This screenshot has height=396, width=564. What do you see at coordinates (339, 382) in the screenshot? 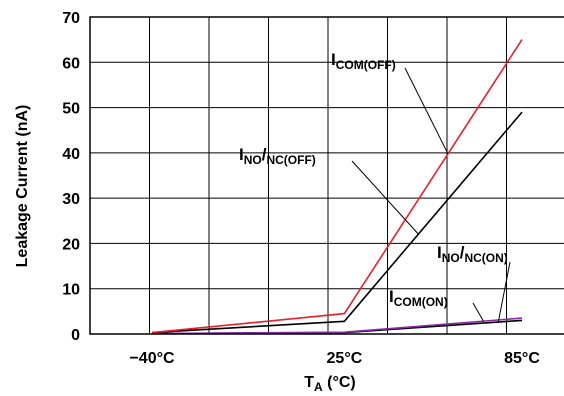
I see `x-axis-label-unit: (°C)` at bounding box center [339, 382].